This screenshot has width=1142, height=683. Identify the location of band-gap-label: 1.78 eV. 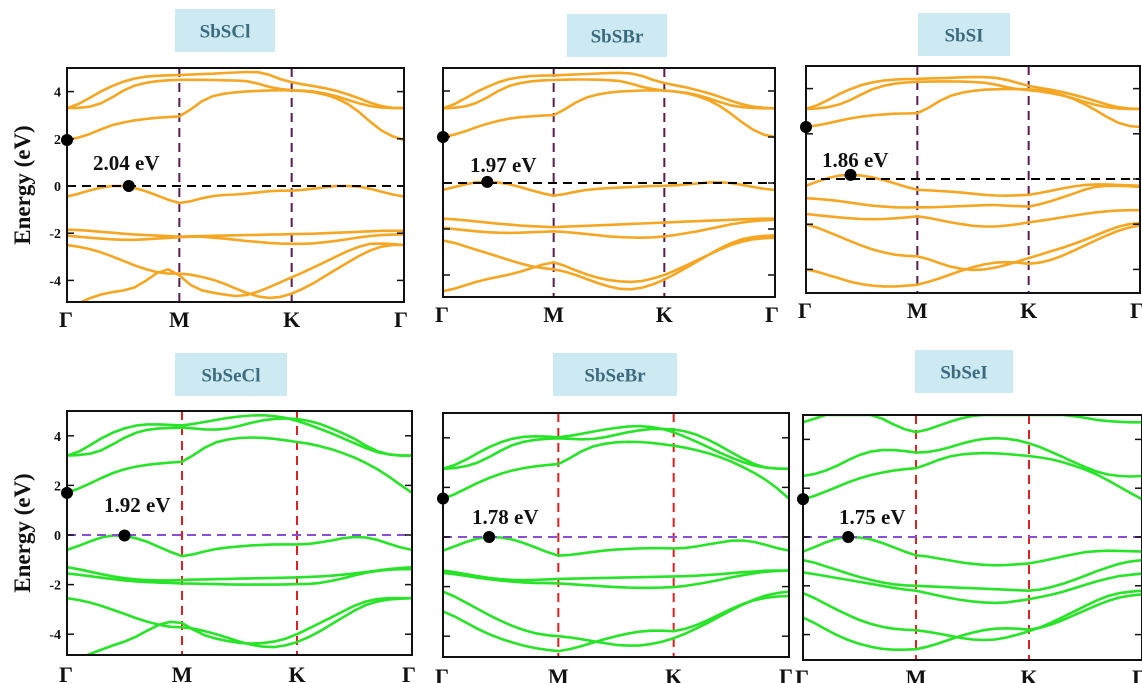
(505, 517).